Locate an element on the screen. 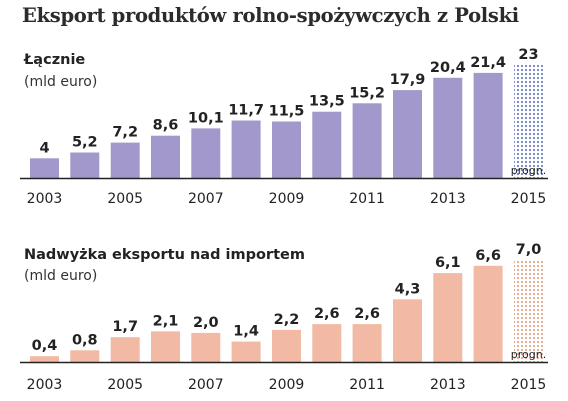 The image size is (568, 401). export-value-label: 11,5 is located at coordinates (287, 112).